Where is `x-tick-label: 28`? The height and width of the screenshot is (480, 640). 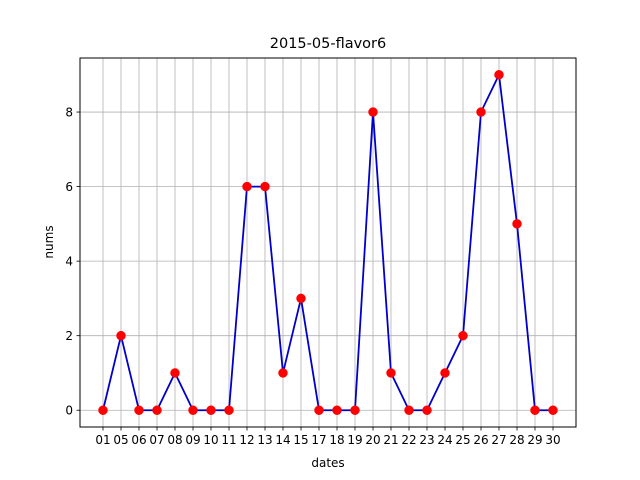 x-tick-label: 28 is located at coordinates (516, 440).